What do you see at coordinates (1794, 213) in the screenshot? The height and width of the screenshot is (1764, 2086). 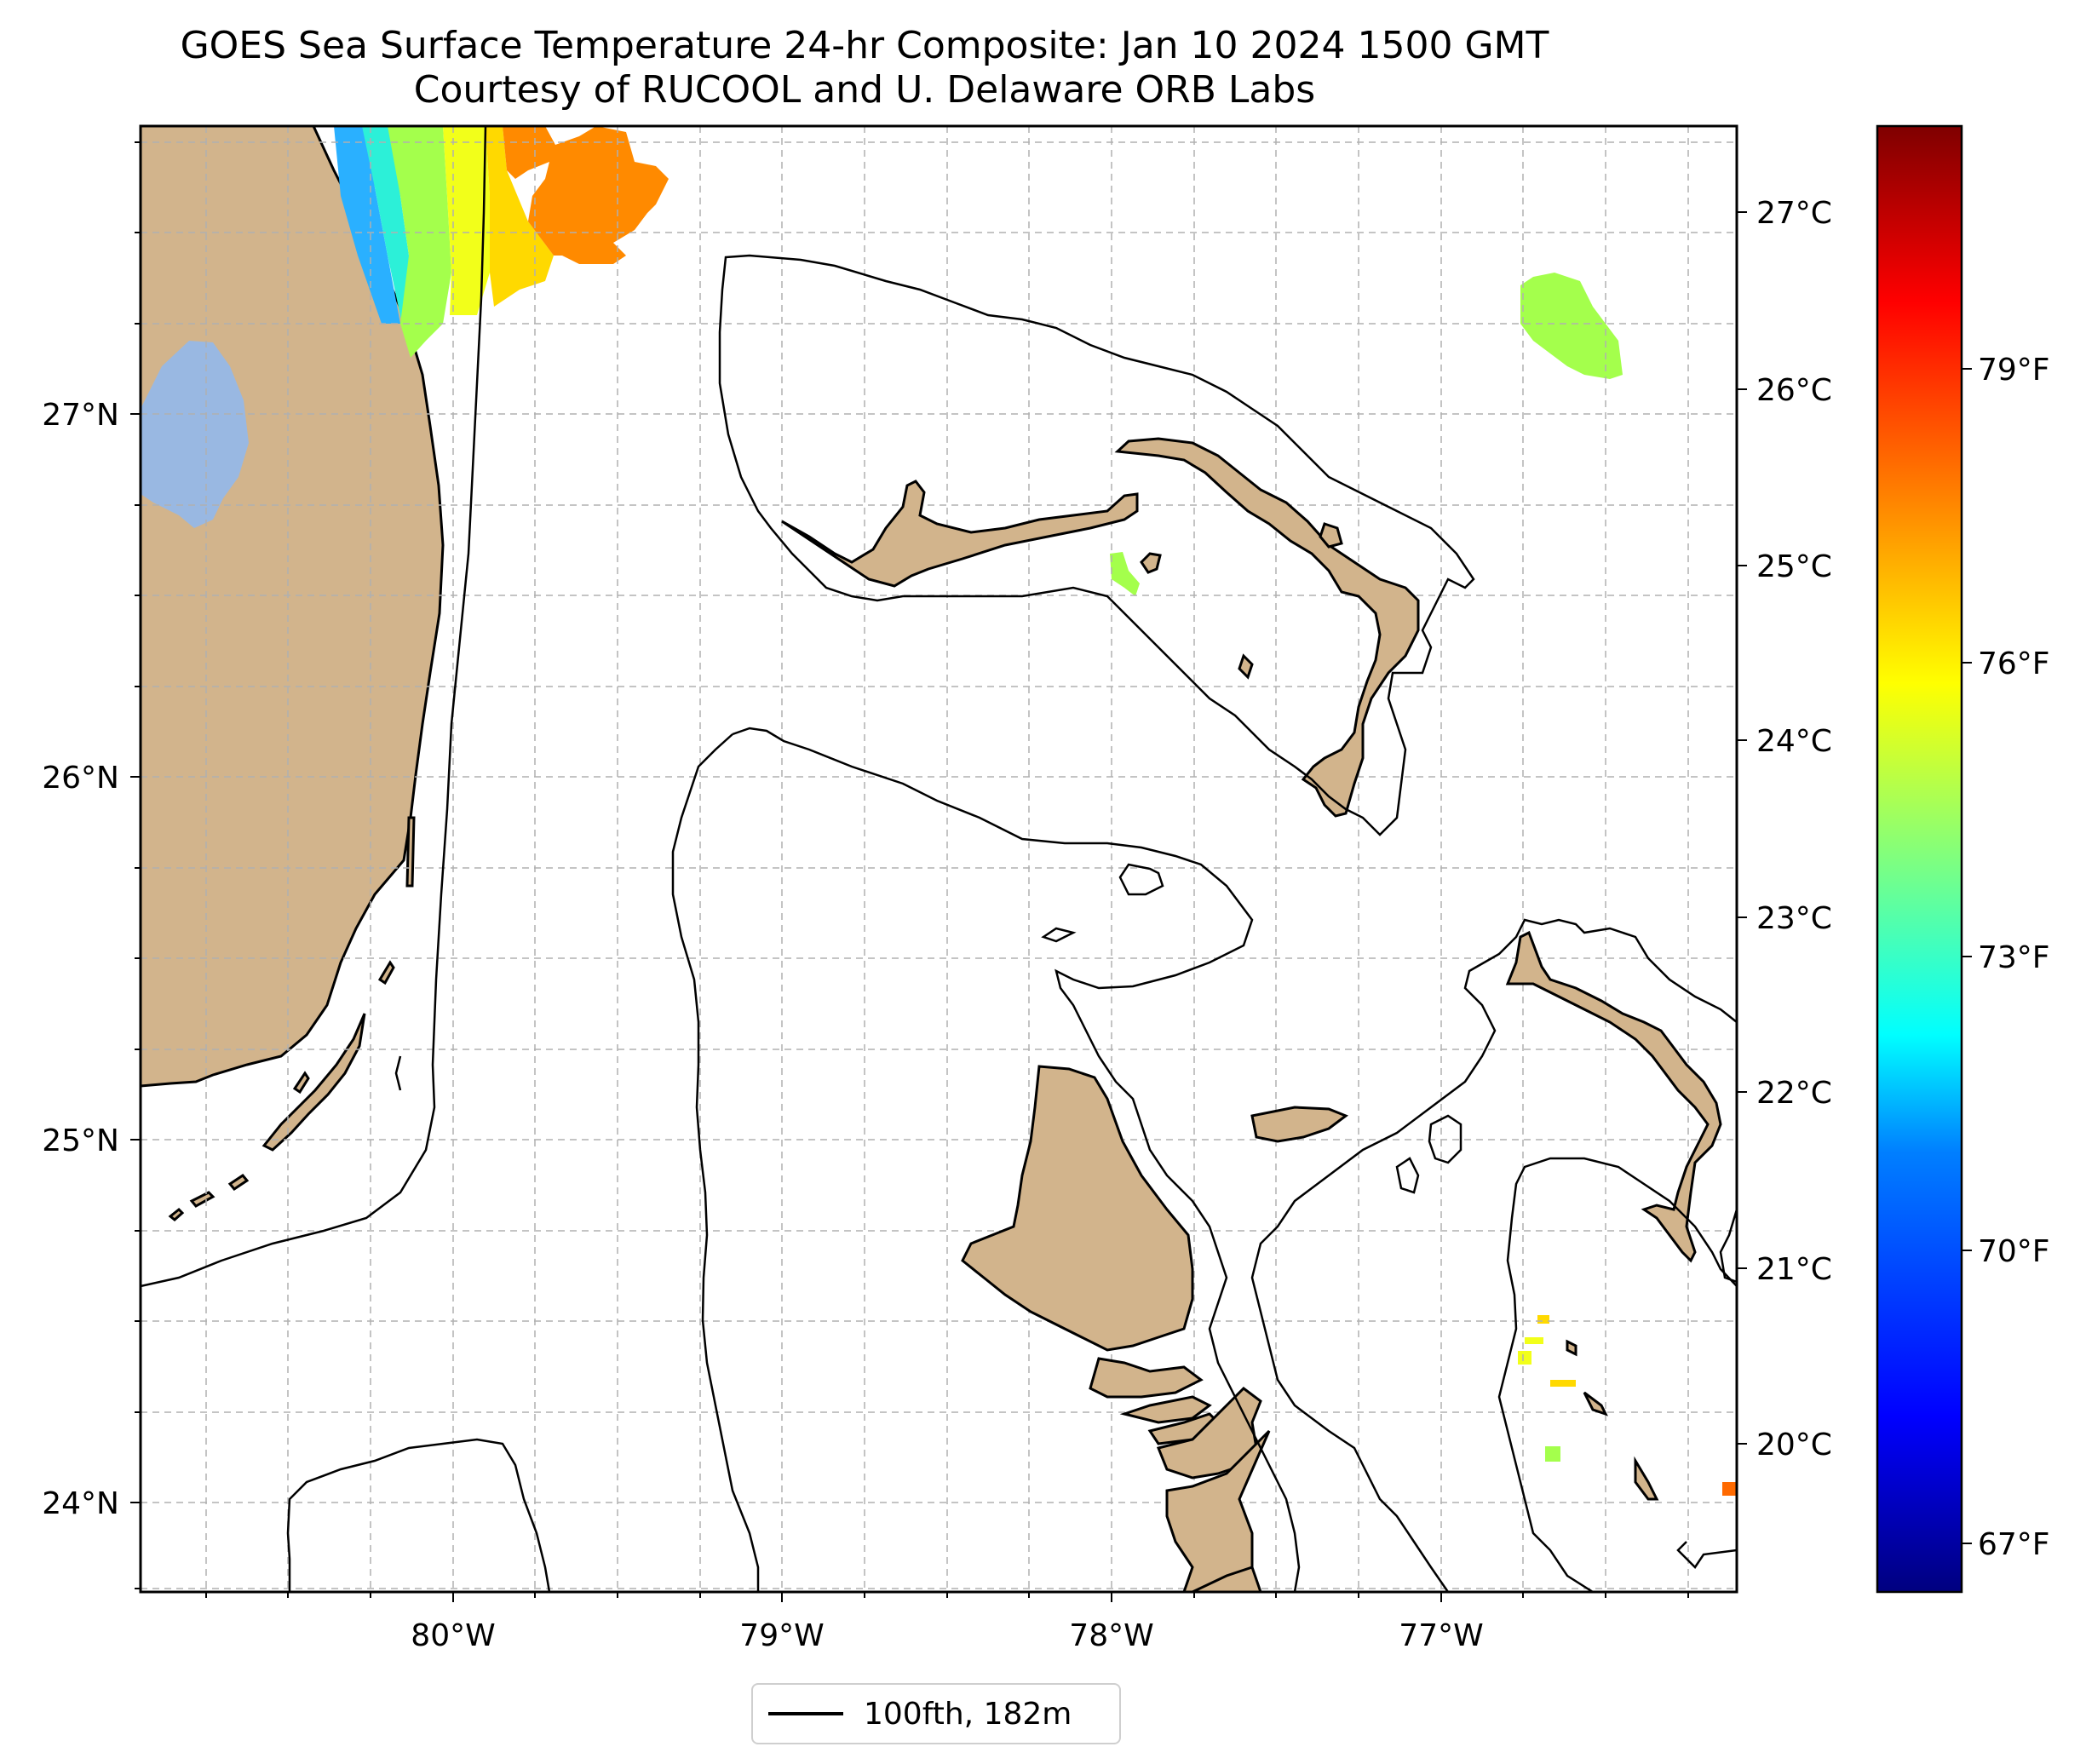 I see `celsius-tick-27: 27°C` at bounding box center [1794, 213].